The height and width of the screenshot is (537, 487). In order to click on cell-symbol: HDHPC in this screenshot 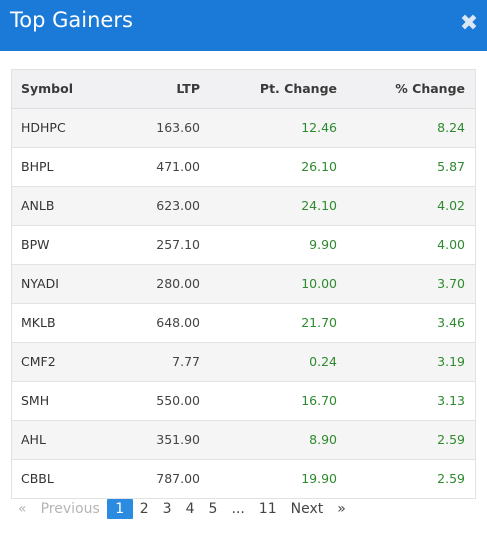, I will do `click(67, 128)`.